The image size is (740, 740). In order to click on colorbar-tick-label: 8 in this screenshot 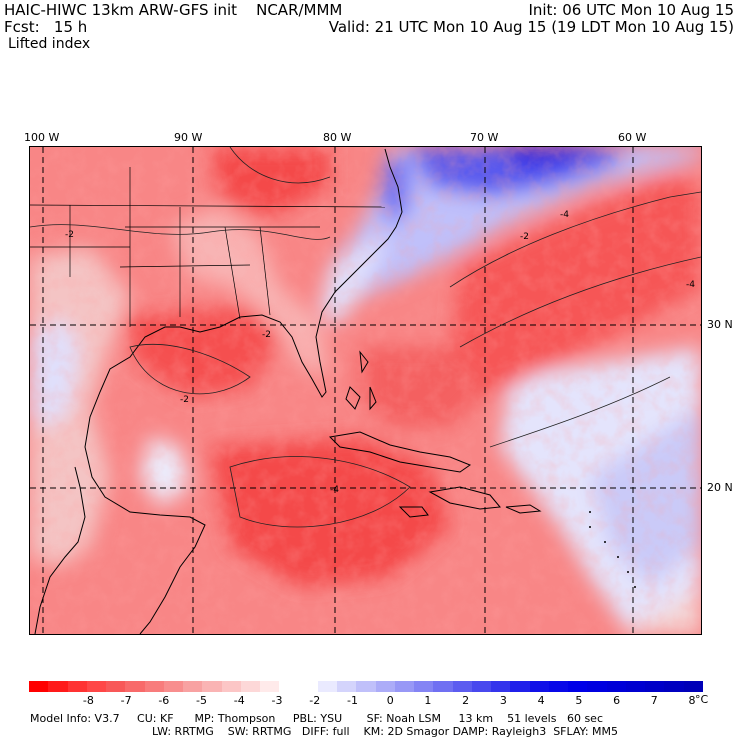, I will do `click(692, 700)`.